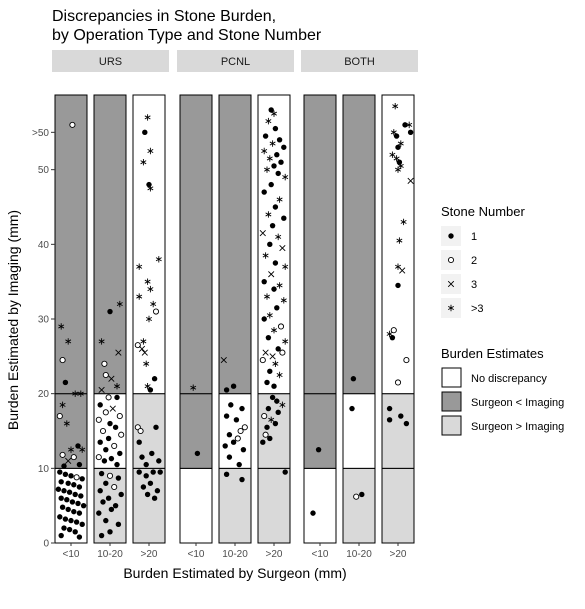 The image size is (585, 609). I want to click on x-tick-label-pcnl-10-20: 10-20, so click(235, 554).